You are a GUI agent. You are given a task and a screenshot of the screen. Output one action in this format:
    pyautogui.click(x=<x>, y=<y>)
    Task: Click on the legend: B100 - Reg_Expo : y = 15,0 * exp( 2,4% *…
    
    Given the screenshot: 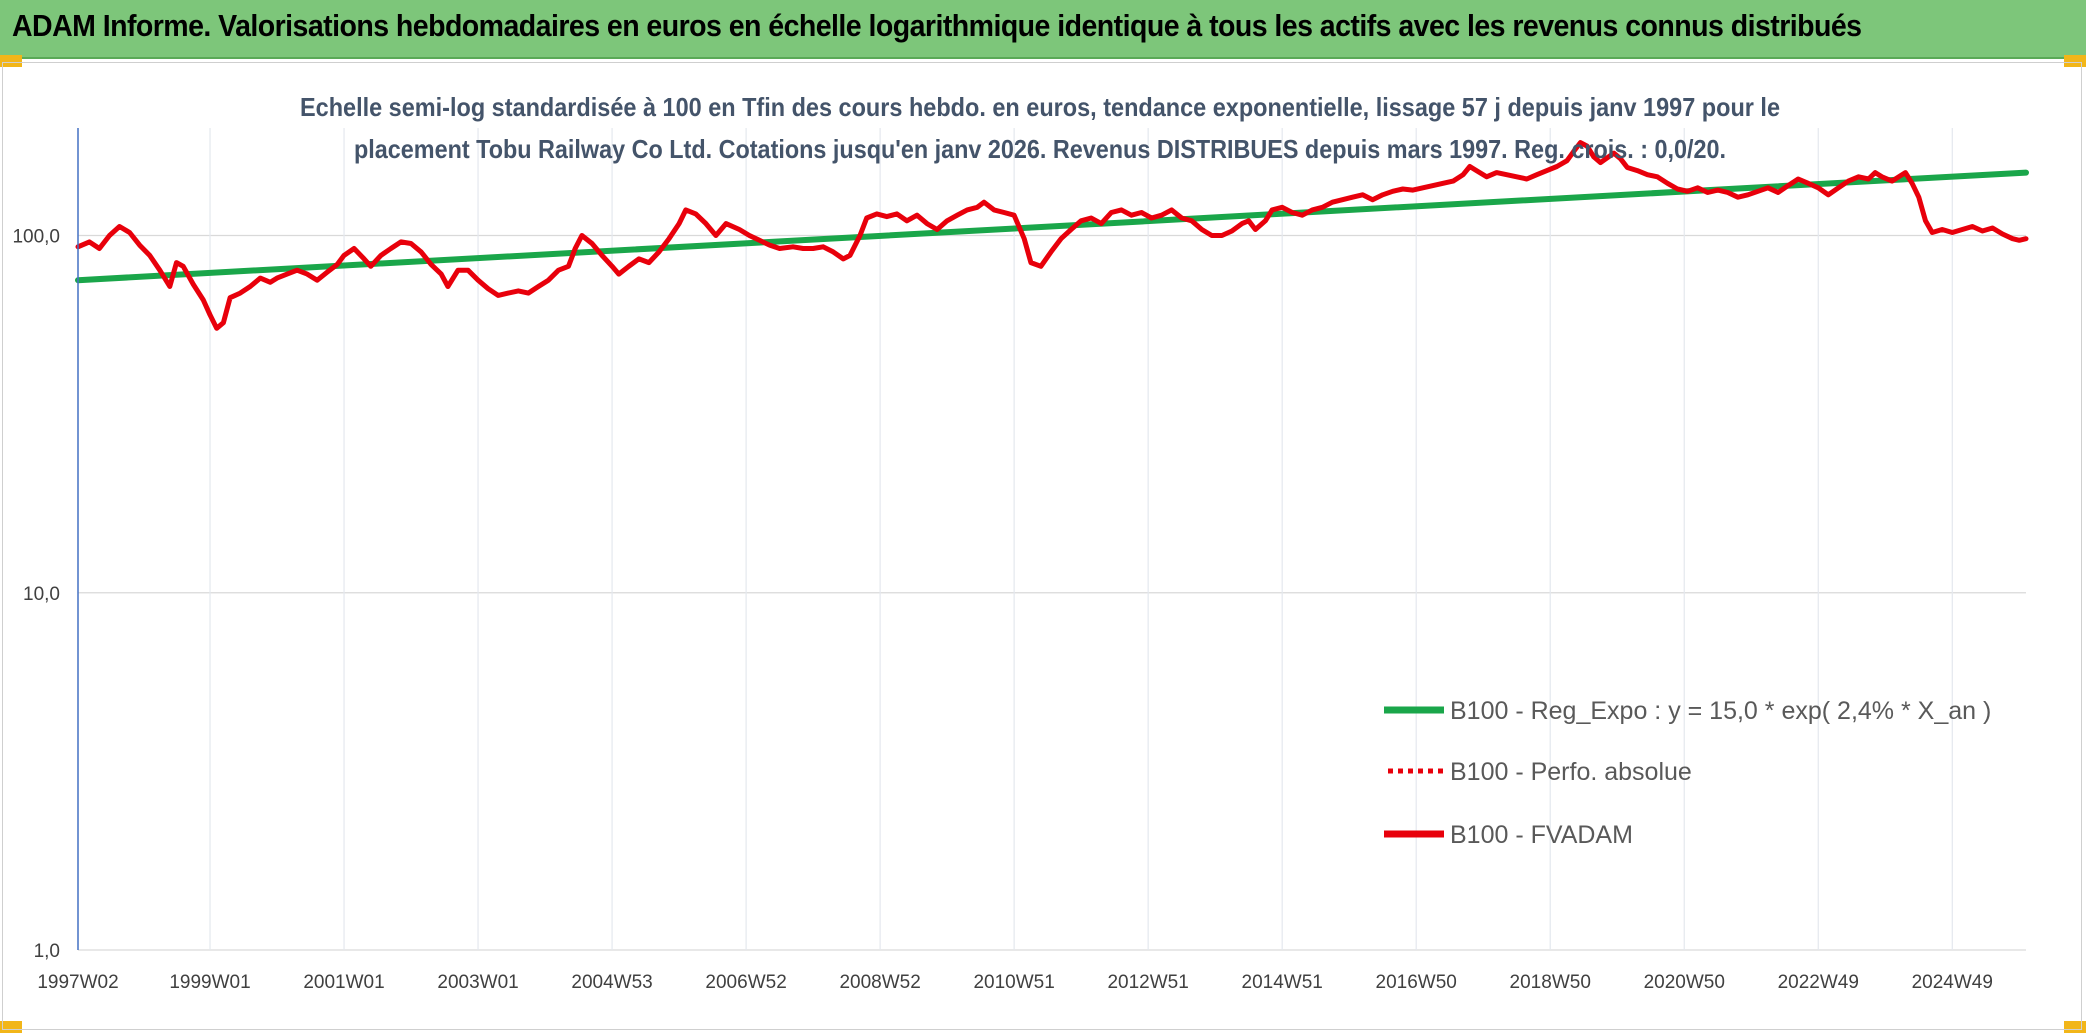 What is the action you would take?
    pyautogui.click(x=1687, y=773)
    